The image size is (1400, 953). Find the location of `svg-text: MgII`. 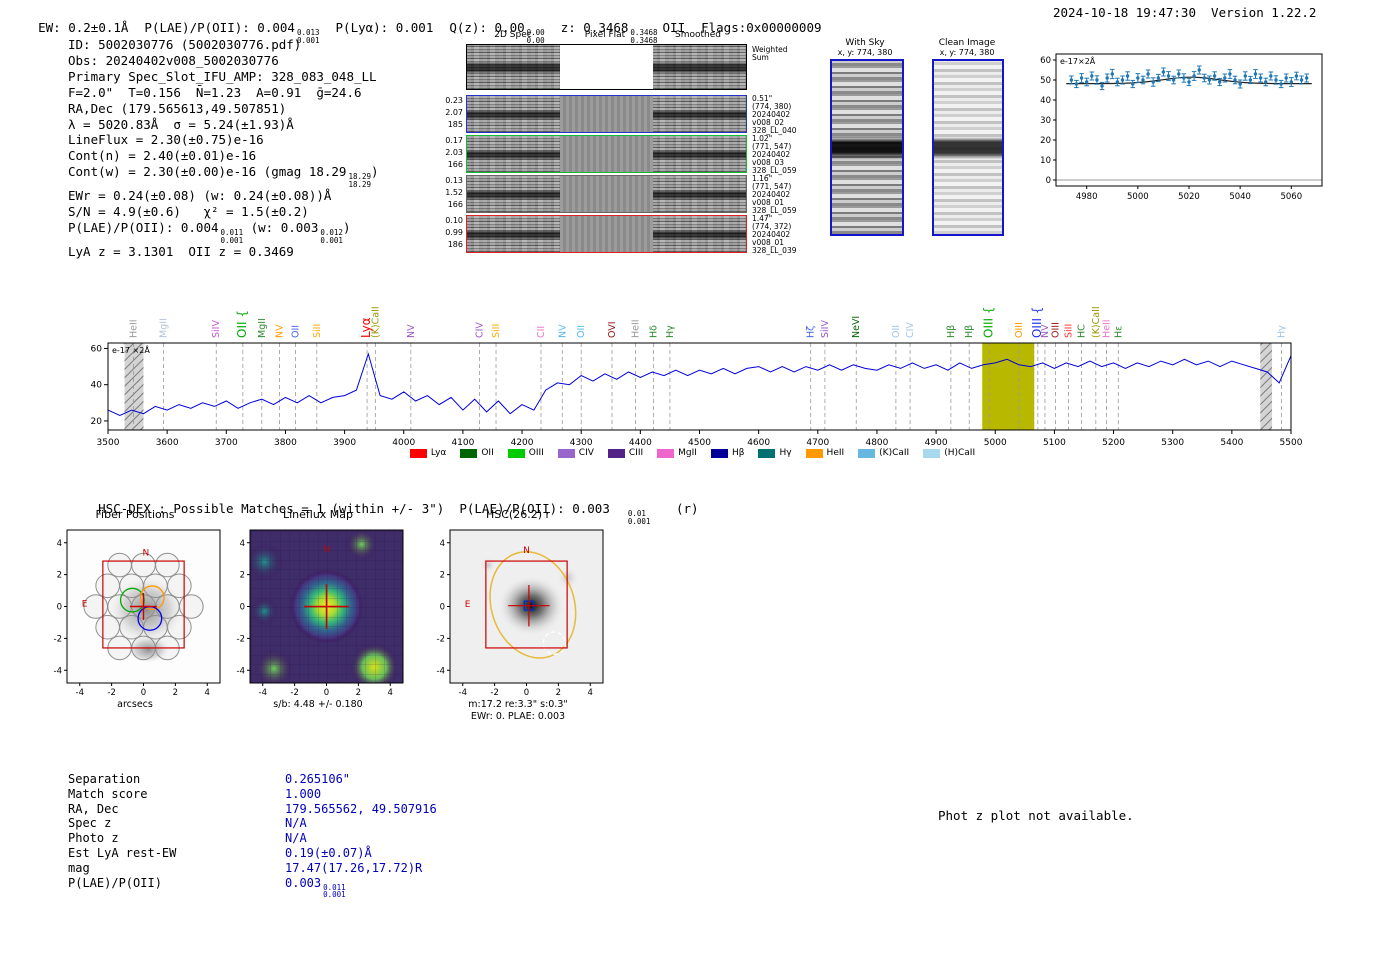

svg-text: MgII is located at coordinates (262, 328).